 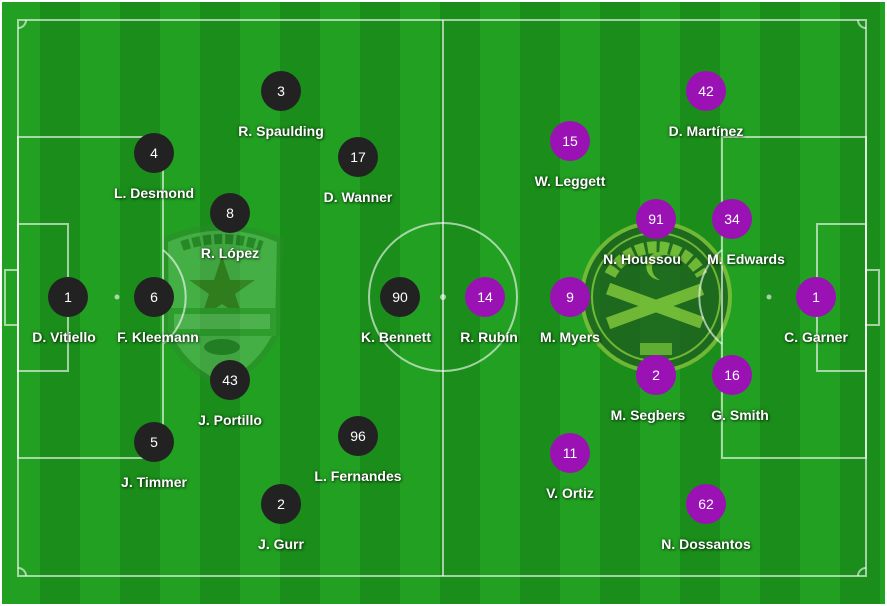 I want to click on player-name: D. Wanner, so click(x=358, y=197).